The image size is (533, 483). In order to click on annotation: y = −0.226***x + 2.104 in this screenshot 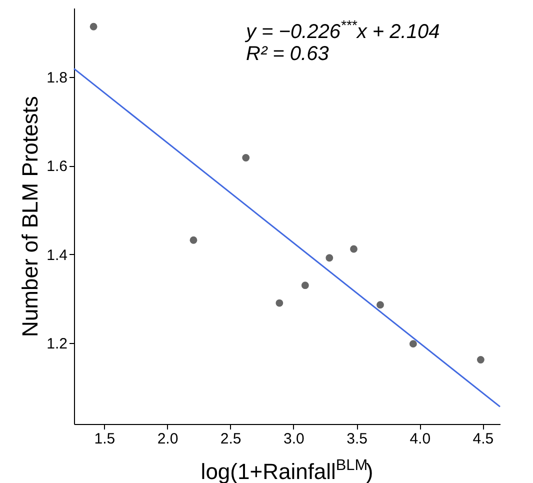, I will do `click(342, 30)`.